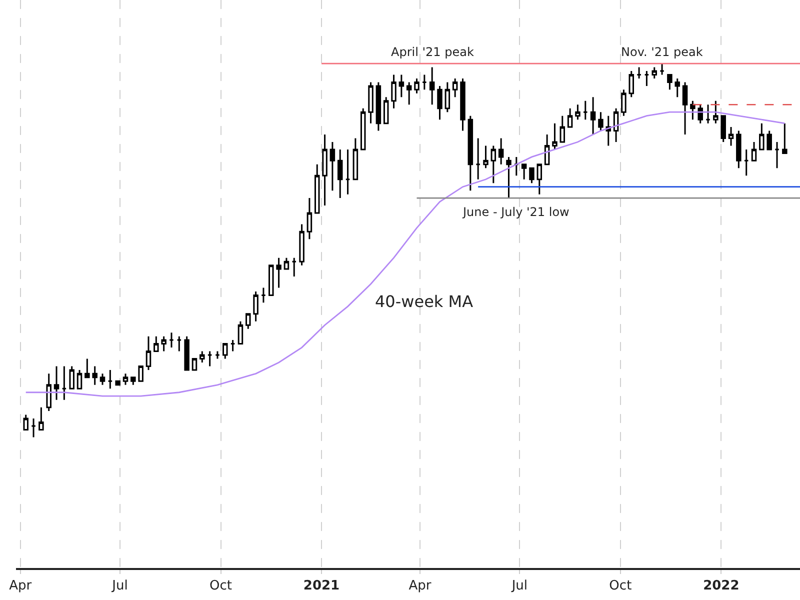 The width and height of the screenshot is (800, 600). Describe the element at coordinates (424, 301) in the screenshot. I see `annotation: 40-week MA` at that location.